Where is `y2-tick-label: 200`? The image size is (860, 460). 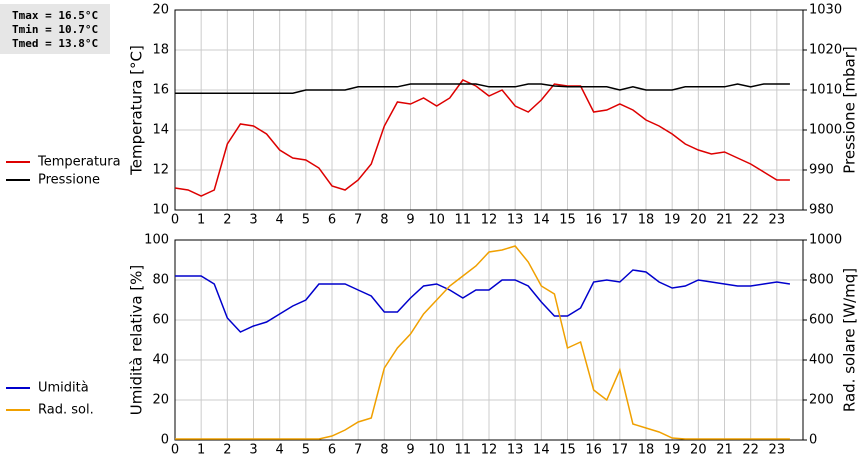
y2-tick-label: 200 is located at coordinates (821, 400).